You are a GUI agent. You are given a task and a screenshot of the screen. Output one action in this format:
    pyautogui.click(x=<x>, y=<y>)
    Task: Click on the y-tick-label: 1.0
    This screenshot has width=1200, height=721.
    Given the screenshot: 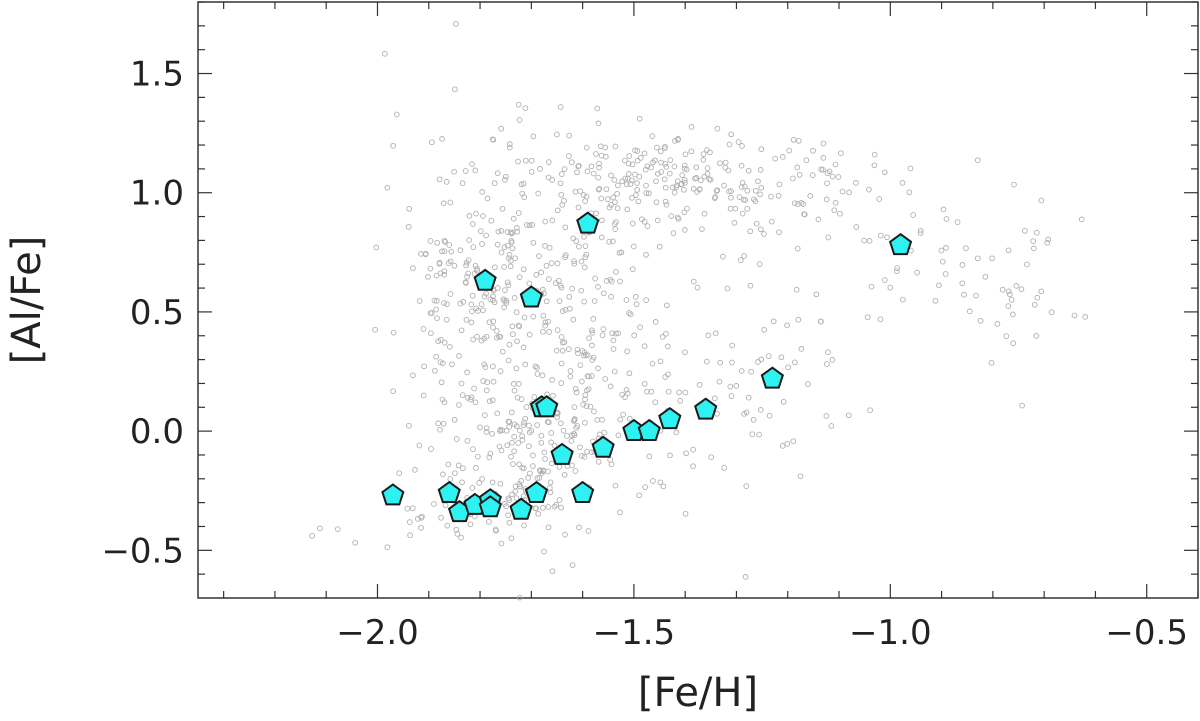 What is the action you would take?
    pyautogui.click(x=157, y=194)
    